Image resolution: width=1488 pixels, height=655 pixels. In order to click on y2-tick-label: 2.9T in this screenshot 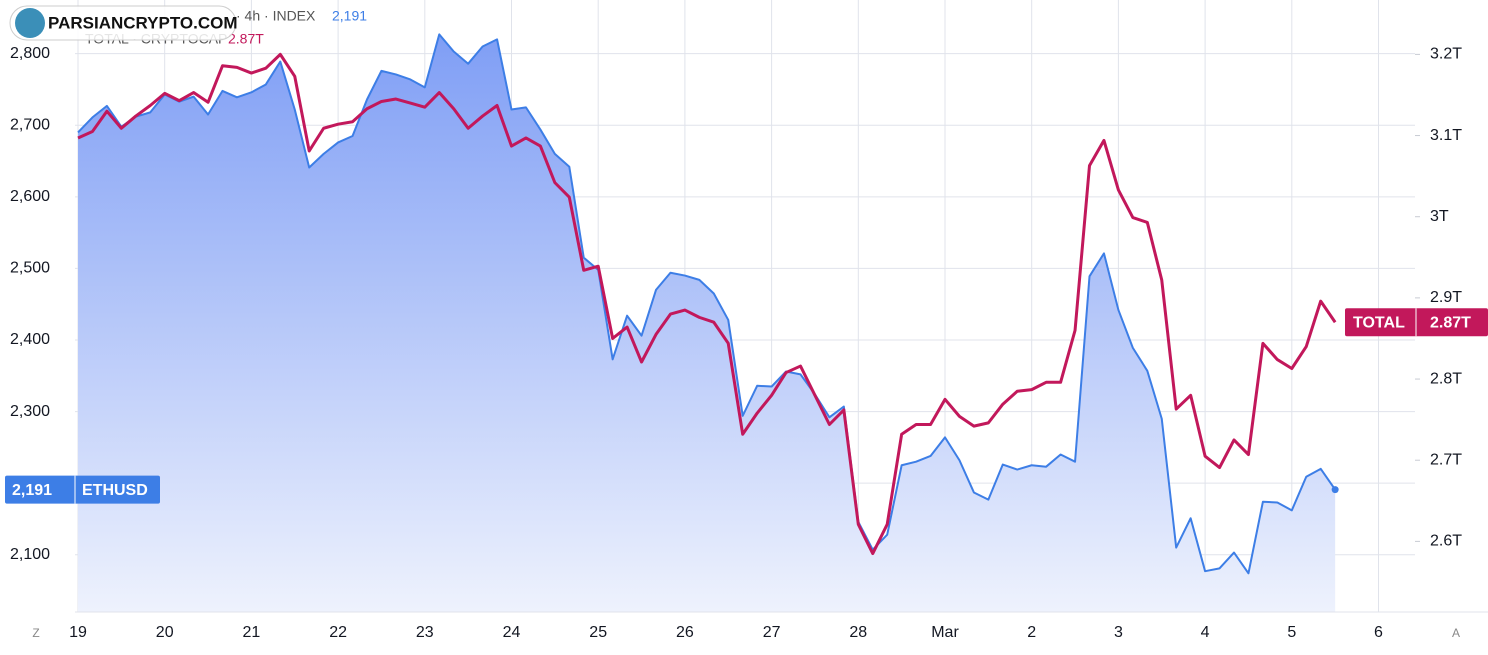, I will do `click(1446, 297)`.